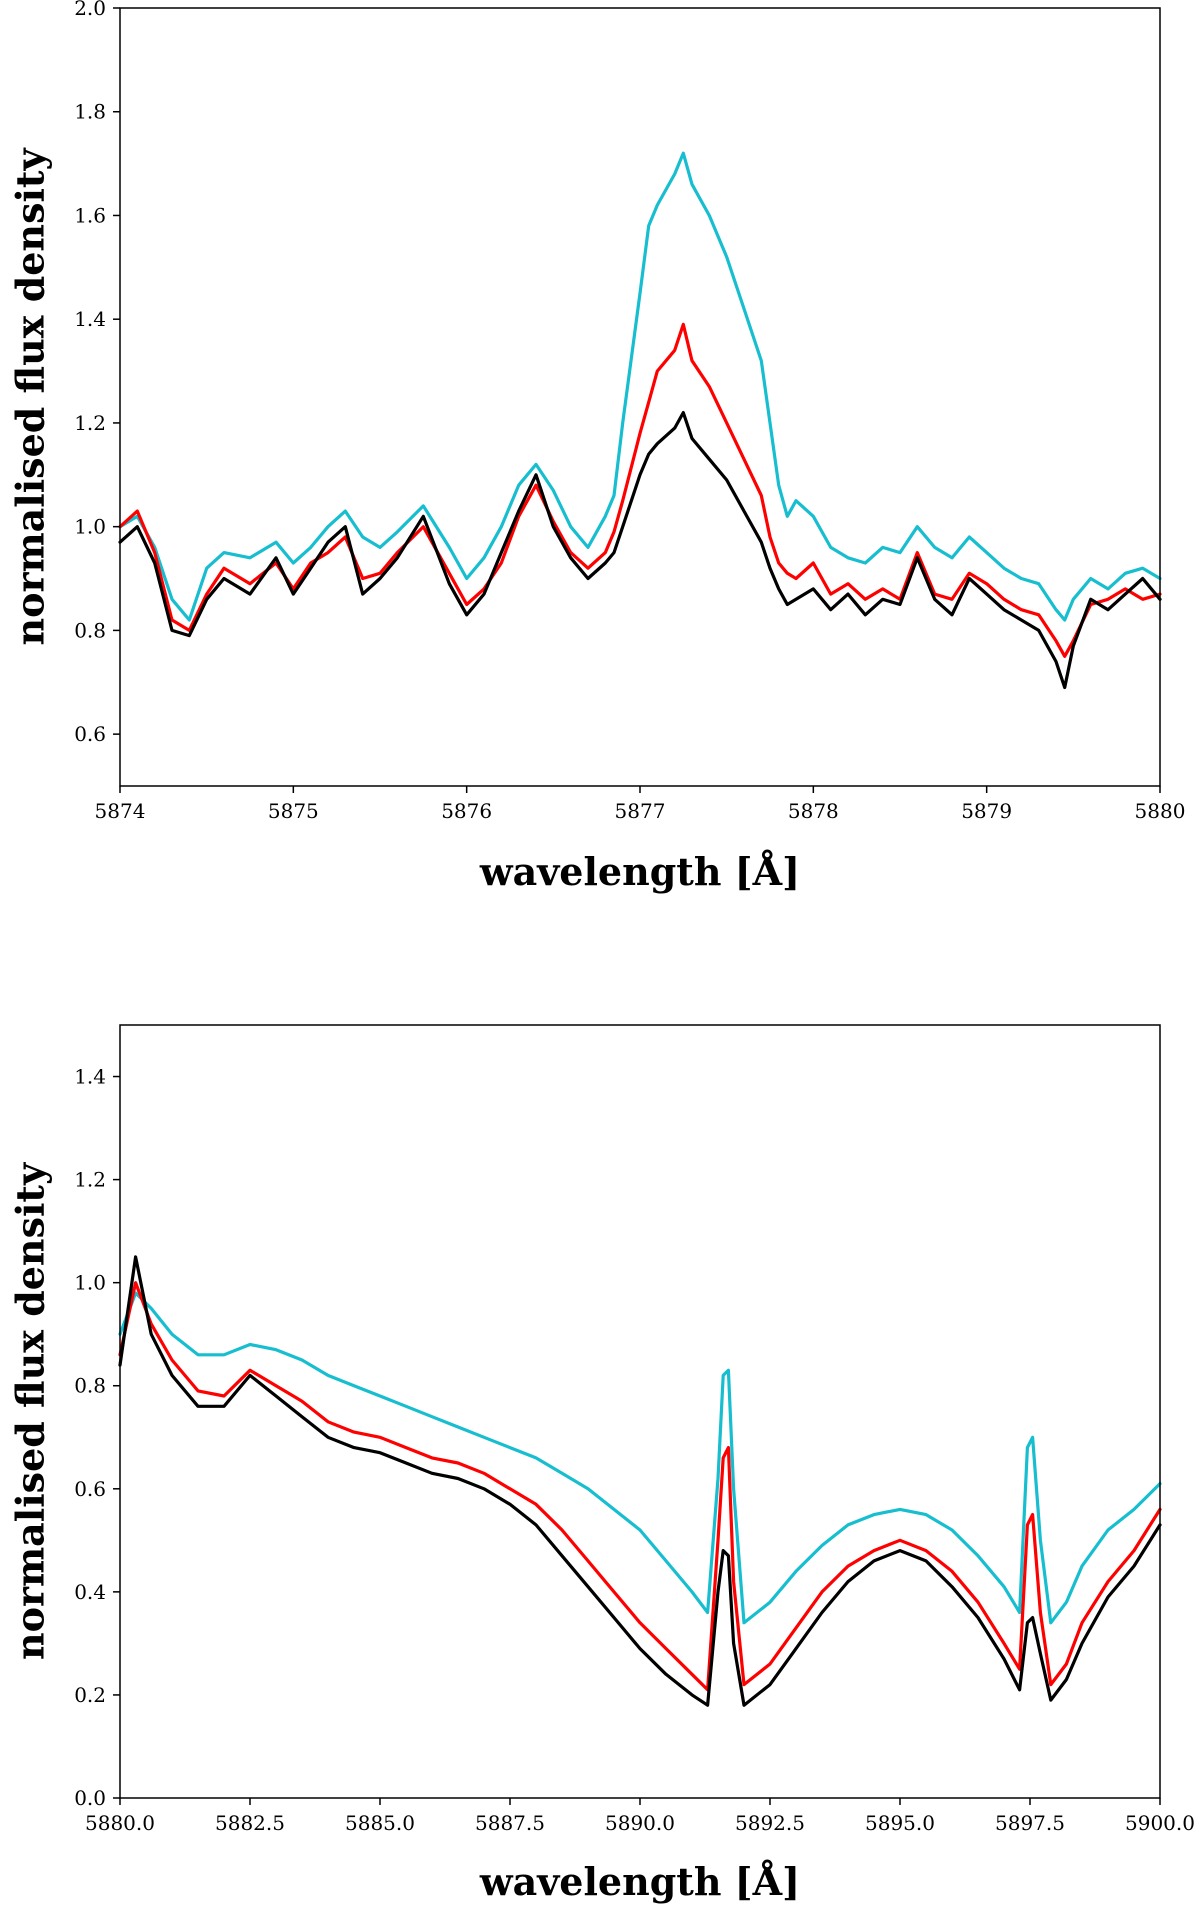  I want to click on x-tick-label: 5878, so click(813, 811).